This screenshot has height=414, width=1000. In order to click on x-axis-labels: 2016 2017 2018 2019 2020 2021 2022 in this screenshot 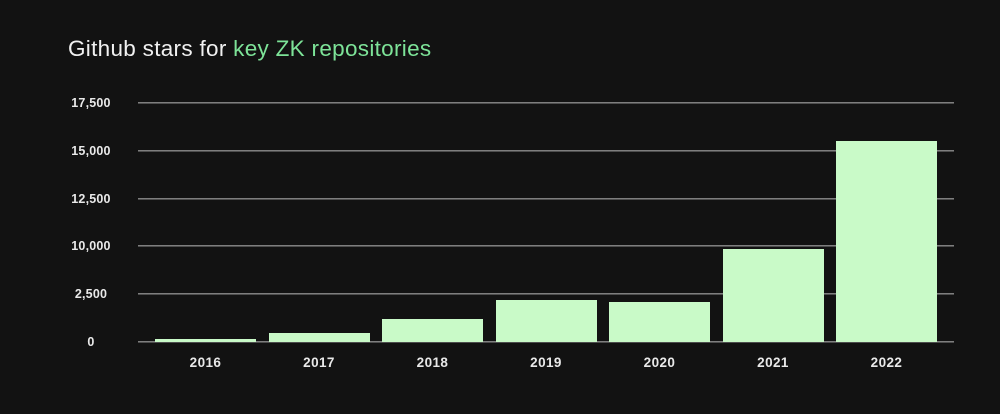, I will do `click(546, 362)`.